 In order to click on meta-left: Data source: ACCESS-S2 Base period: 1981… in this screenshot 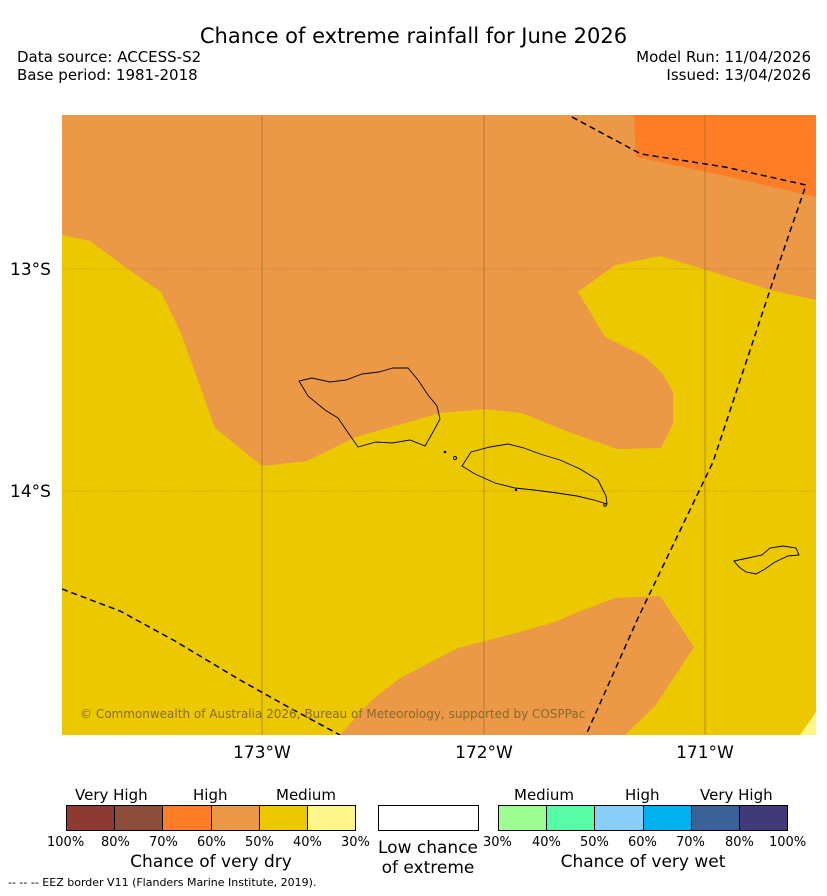, I will do `click(109, 66)`.